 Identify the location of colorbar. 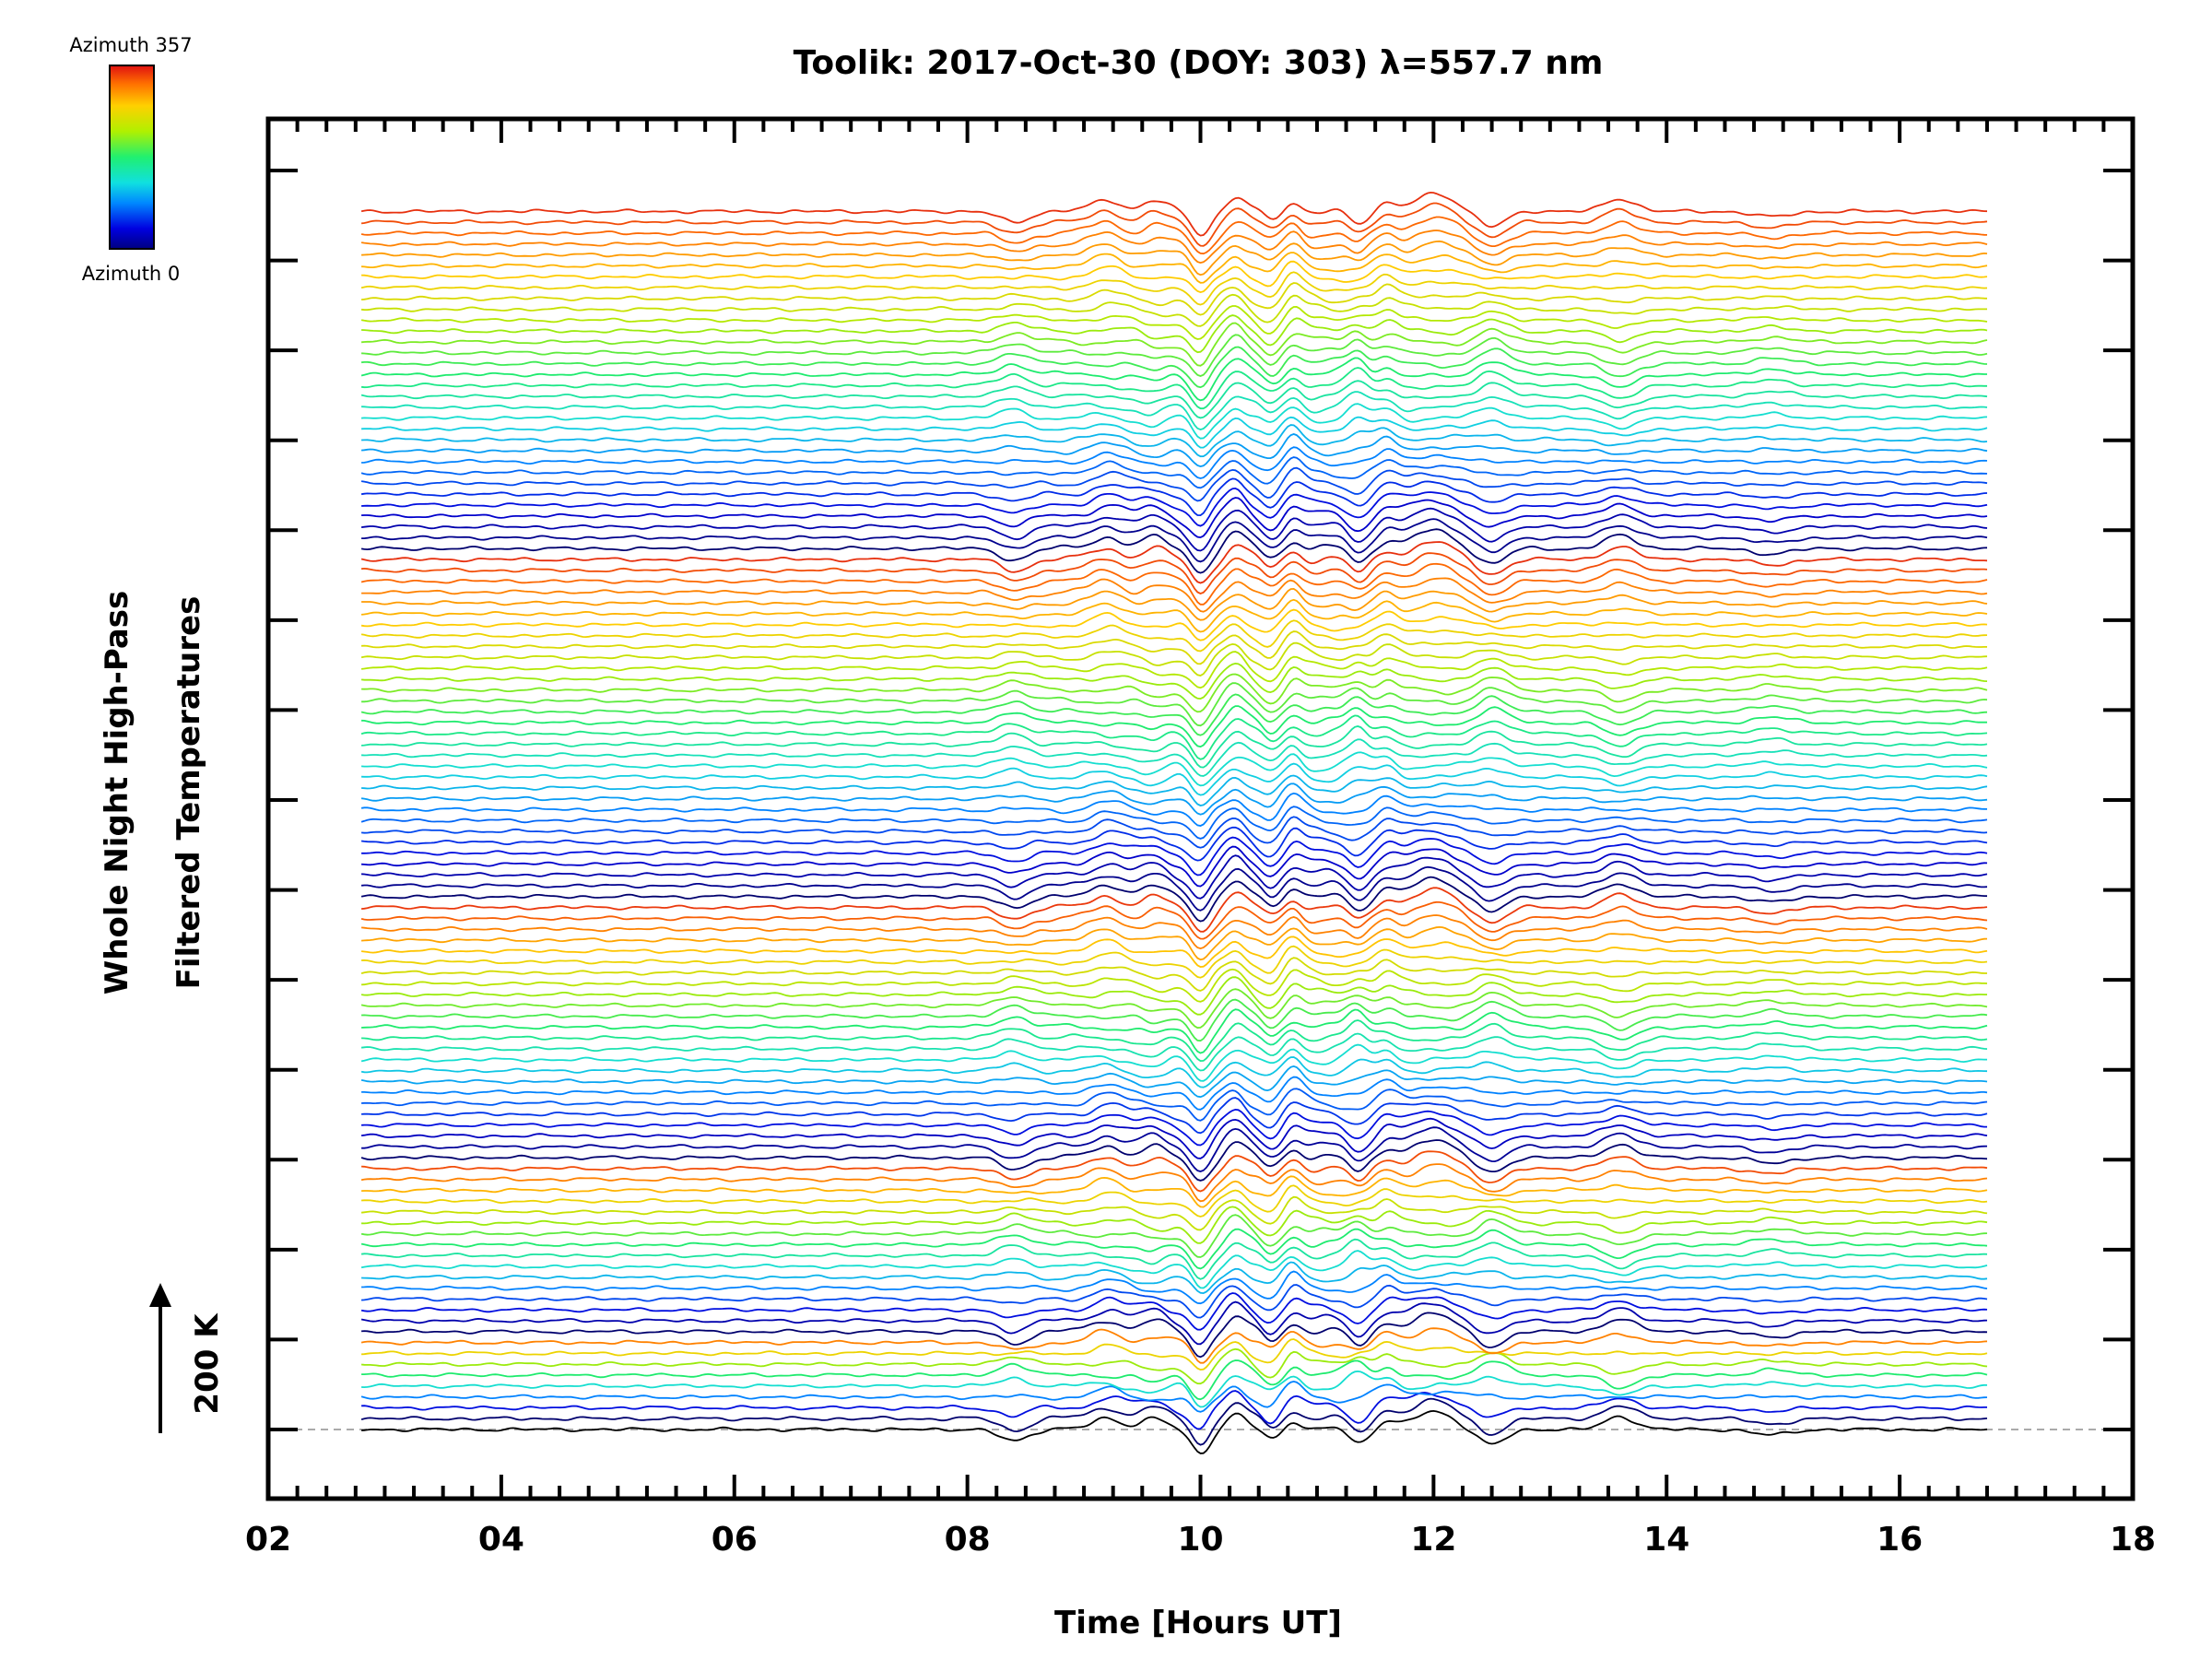
(132, 157).